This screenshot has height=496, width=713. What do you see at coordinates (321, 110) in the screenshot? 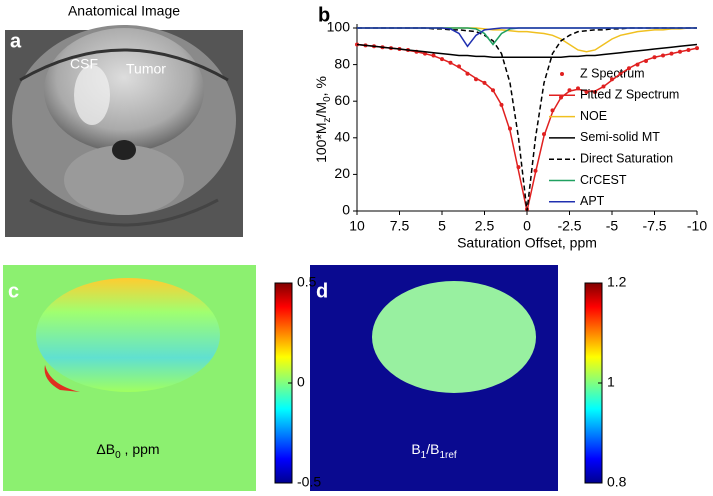
I see `label-part: /M` at bounding box center [321, 110].